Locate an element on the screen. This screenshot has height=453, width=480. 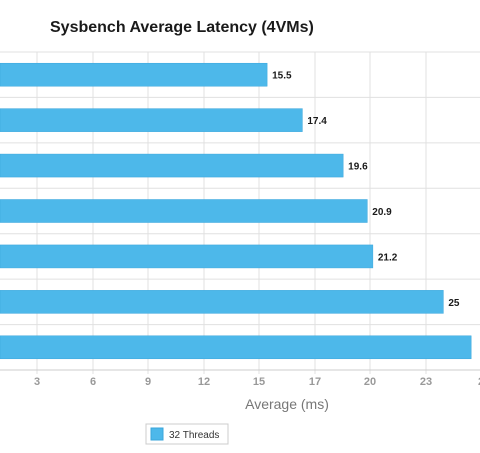
data-label: 25 is located at coordinates (454, 303).